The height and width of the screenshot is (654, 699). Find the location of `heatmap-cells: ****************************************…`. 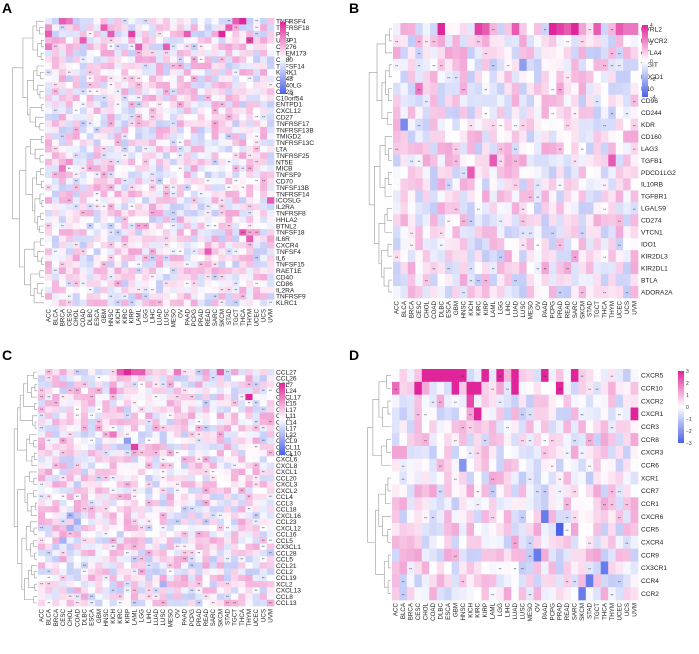

heatmap-cells: ****************************************… is located at coordinates (515, 485).